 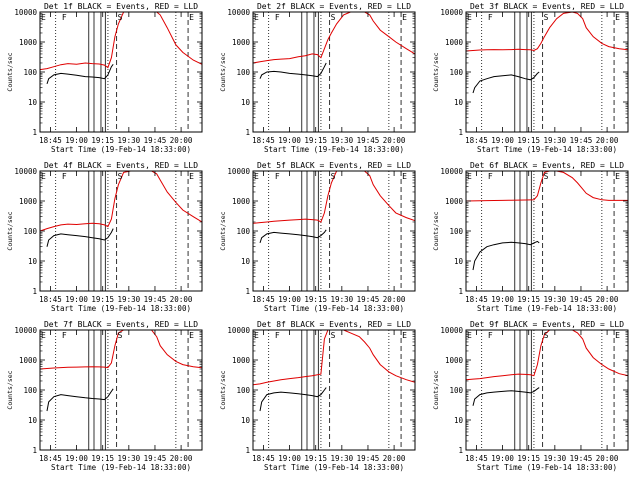 What do you see at coordinates (547, 6) in the screenshot?
I see `panel-title: Det 3f BLACK = Events, RED = LLD` at bounding box center [547, 6].